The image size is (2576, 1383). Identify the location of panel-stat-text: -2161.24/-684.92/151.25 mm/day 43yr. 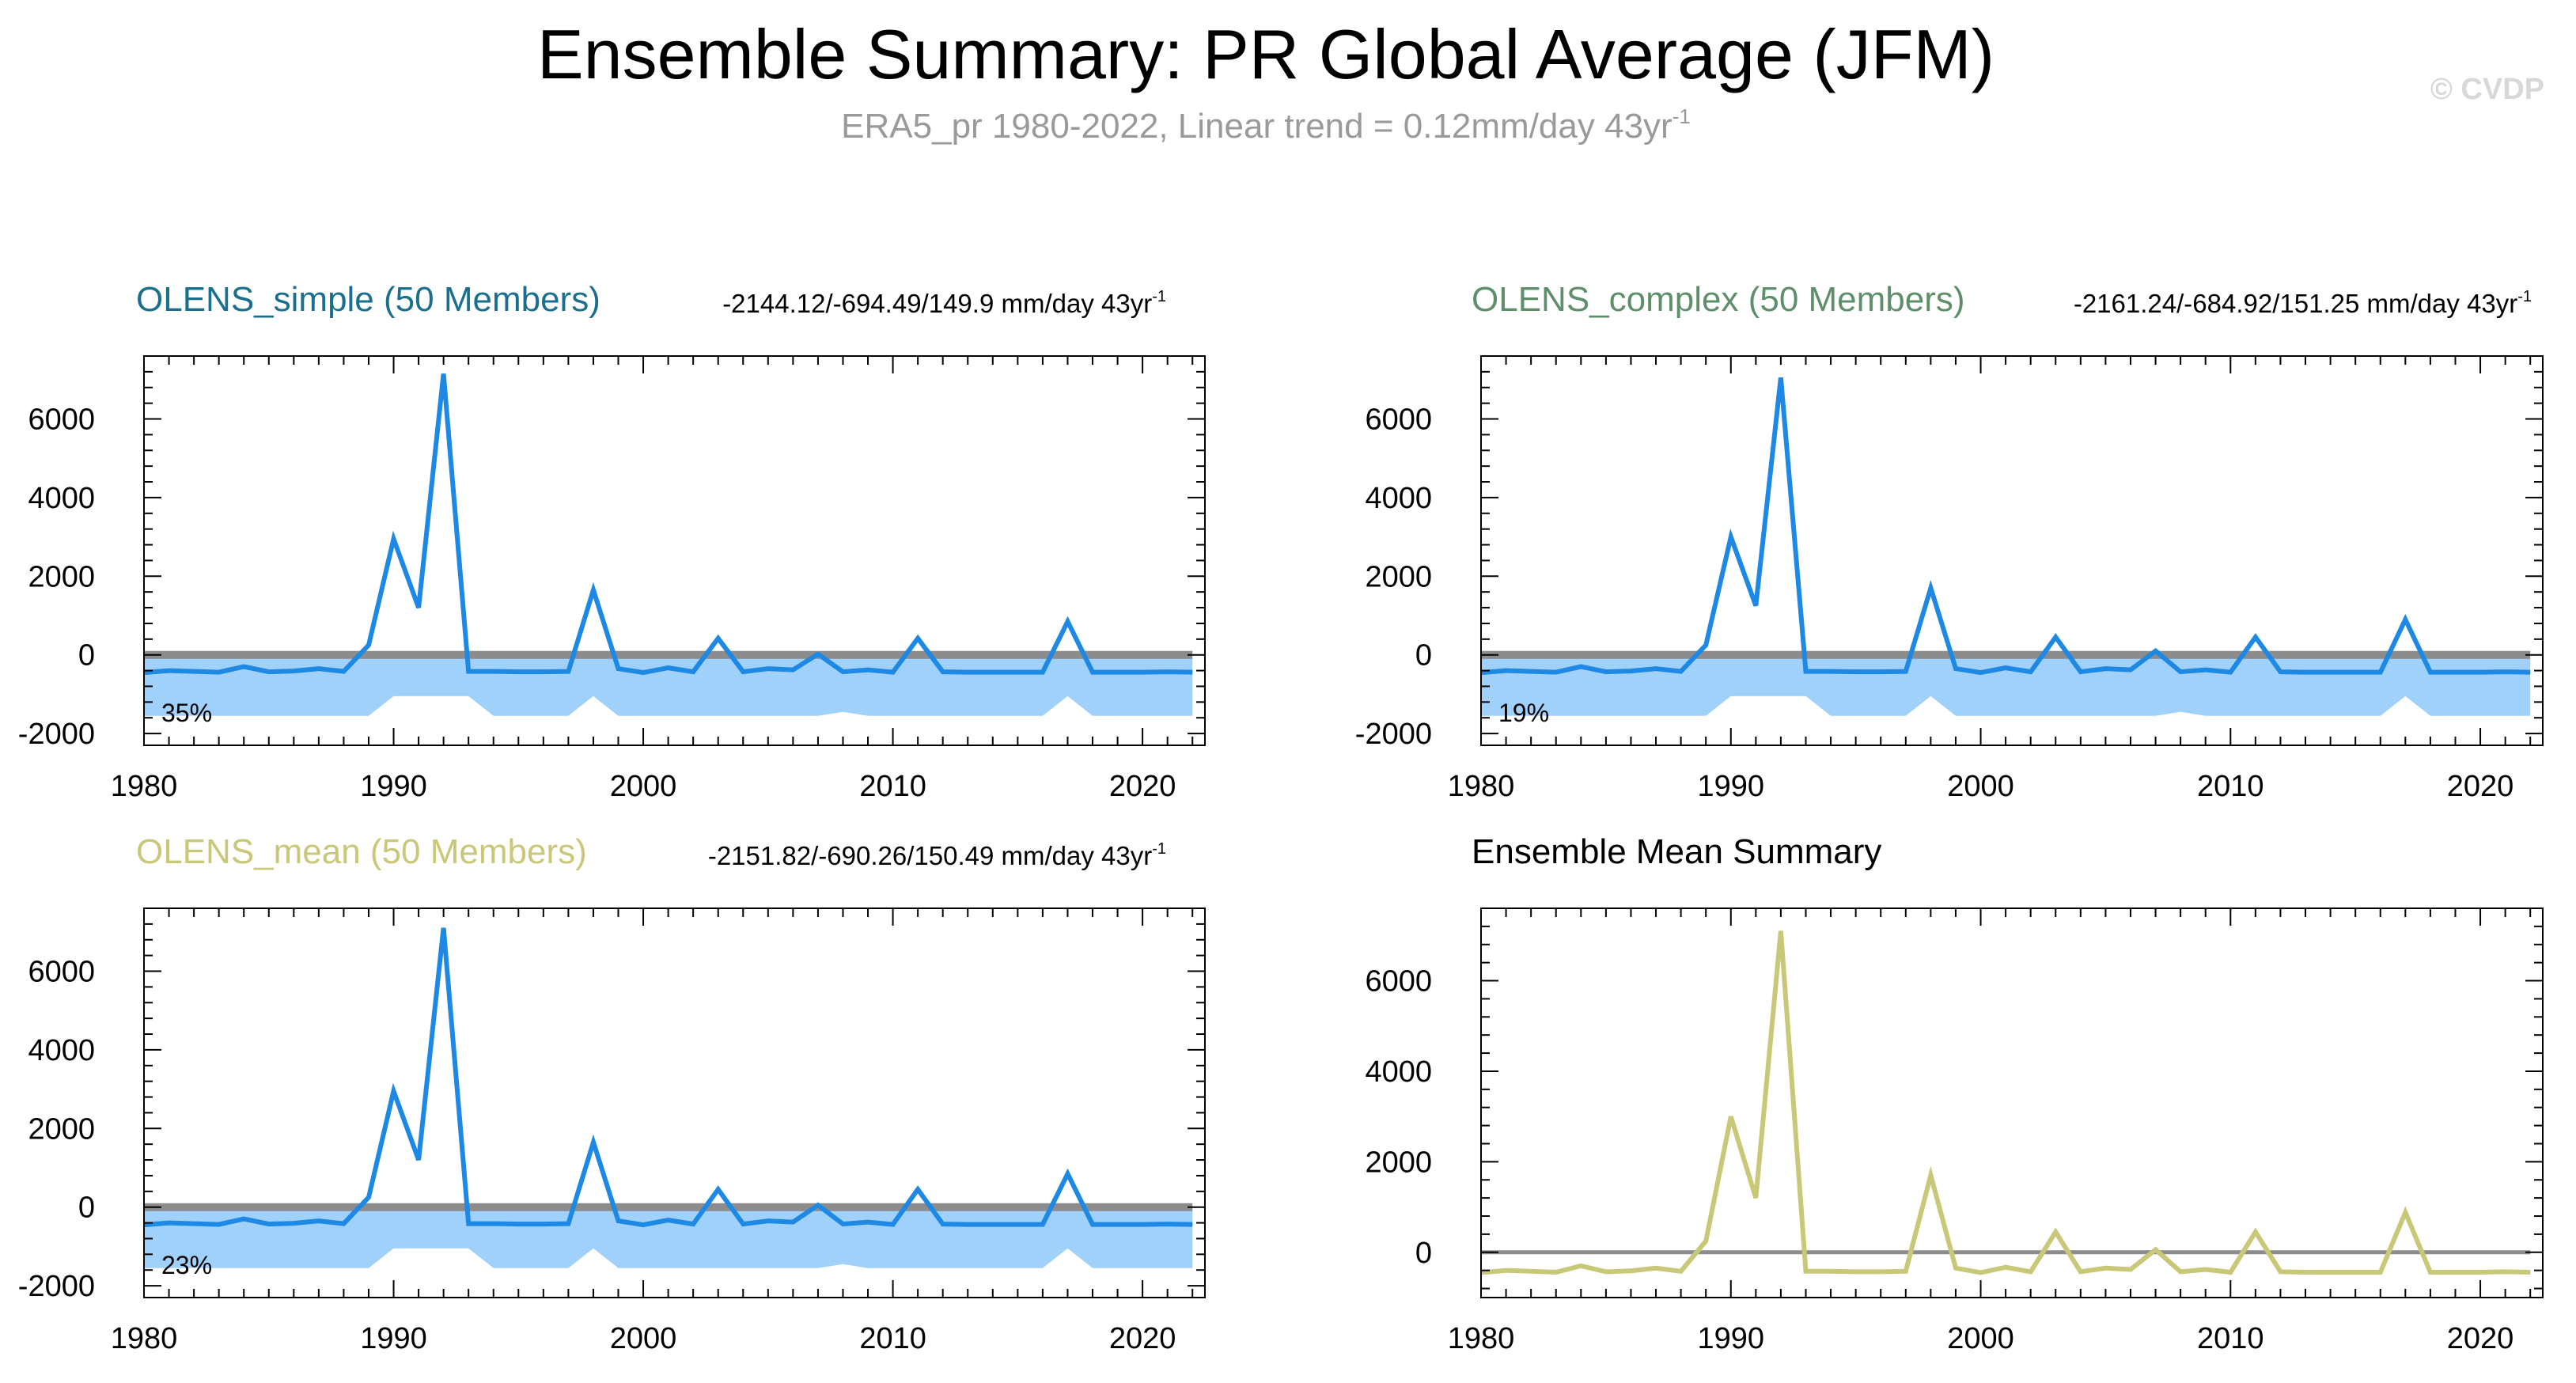
(2295, 303).